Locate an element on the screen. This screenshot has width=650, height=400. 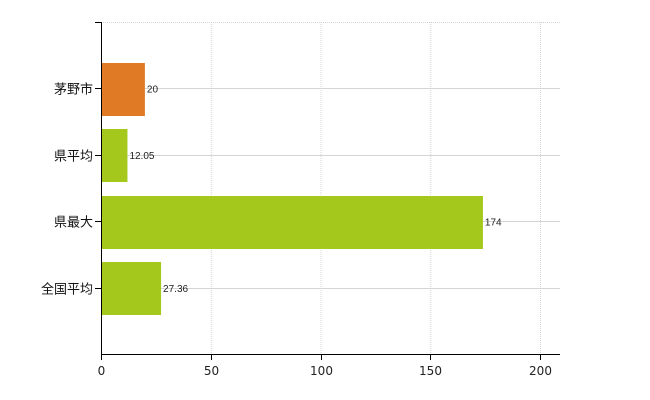
category-label-0: 茅野市 is located at coordinates (73, 90).